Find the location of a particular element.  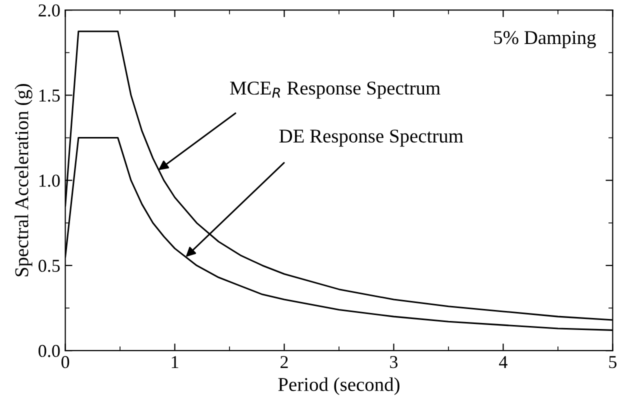

y-tick-label: 1.5 is located at coordinates (49, 96).